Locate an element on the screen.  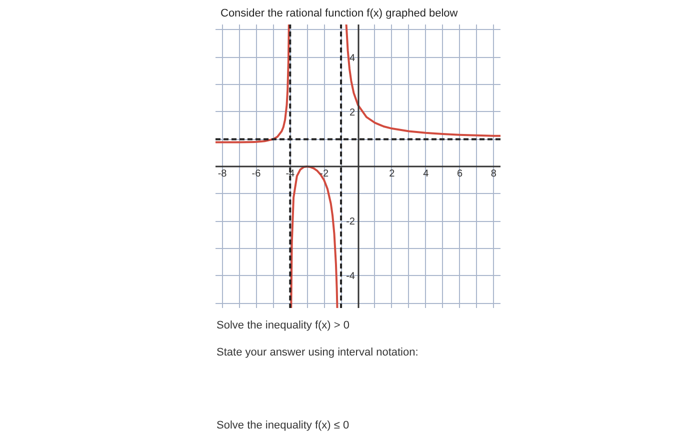
text: State your answer using interval notation: is located at coordinates (317, 352).